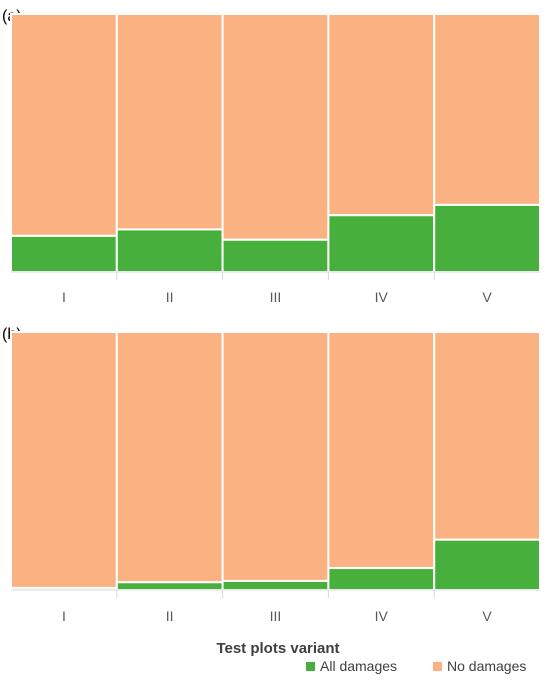  I want to click on legend: All damages No damages, so click(416, 666).